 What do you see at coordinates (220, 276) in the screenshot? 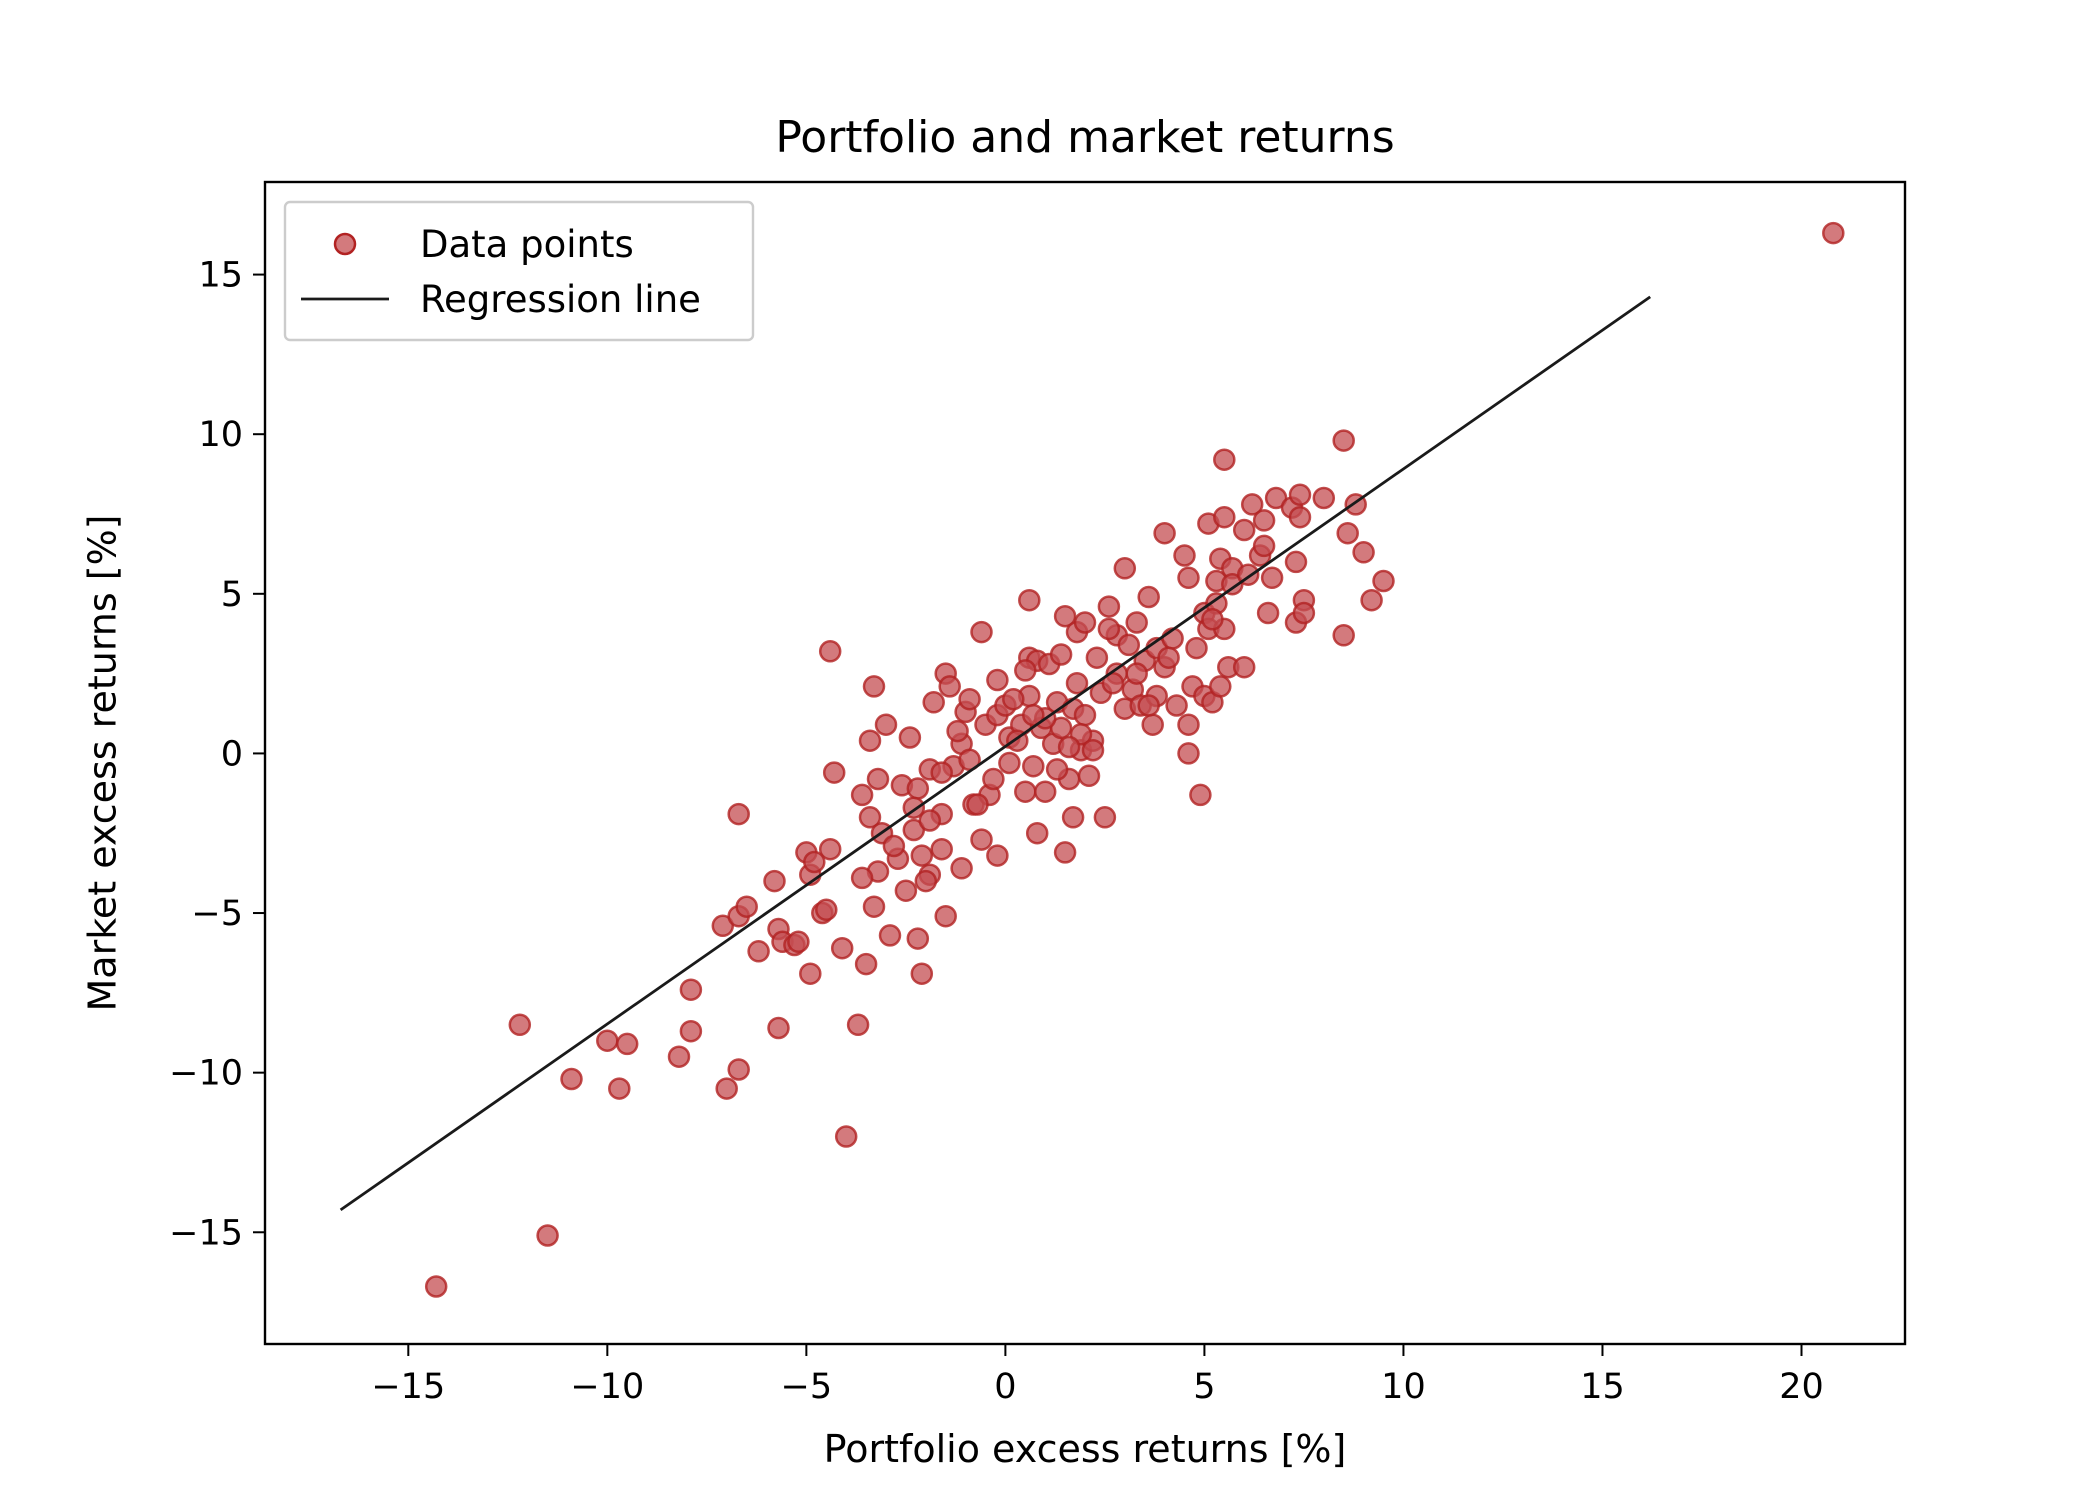
I see `y-tick-label: 15` at bounding box center [220, 276].